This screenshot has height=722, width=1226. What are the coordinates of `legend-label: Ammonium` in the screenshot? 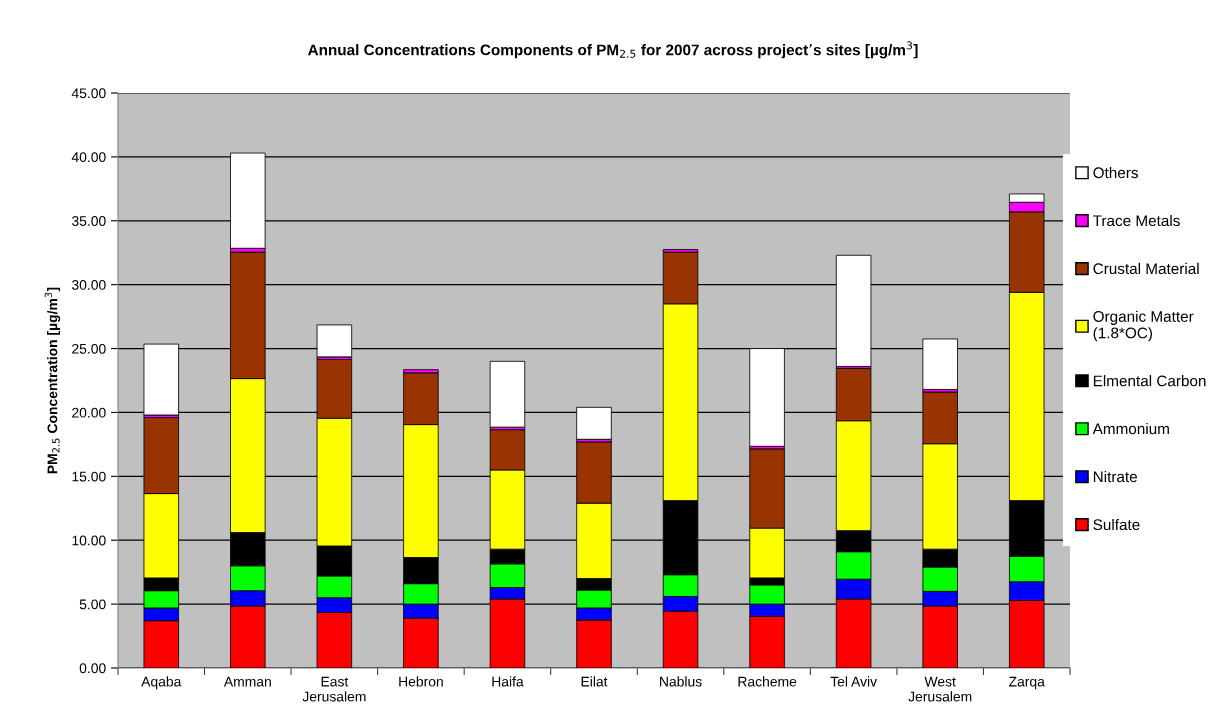 It's located at (1130, 429).